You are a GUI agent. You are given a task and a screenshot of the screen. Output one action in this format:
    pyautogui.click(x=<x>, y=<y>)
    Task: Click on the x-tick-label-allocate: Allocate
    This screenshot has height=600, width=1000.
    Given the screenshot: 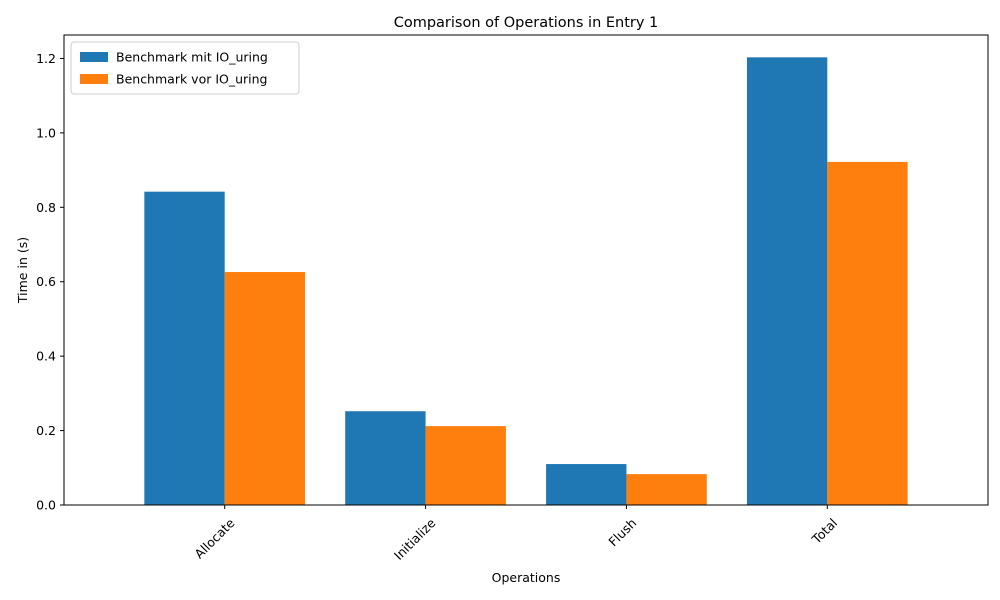 What is the action you would take?
    pyautogui.click(x=214, y=538)
    